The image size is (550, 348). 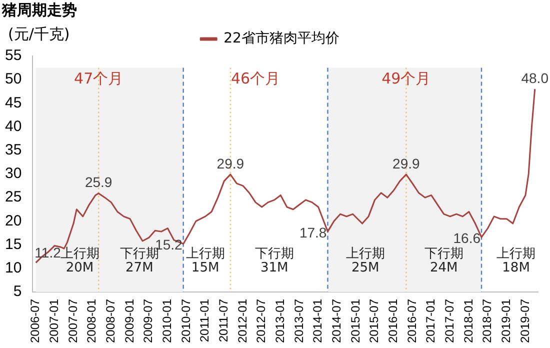 What do you see at coordinates (13, 103) in the screenshot?
I see `y-tick-label: 45` at bounding box center [13, 103].